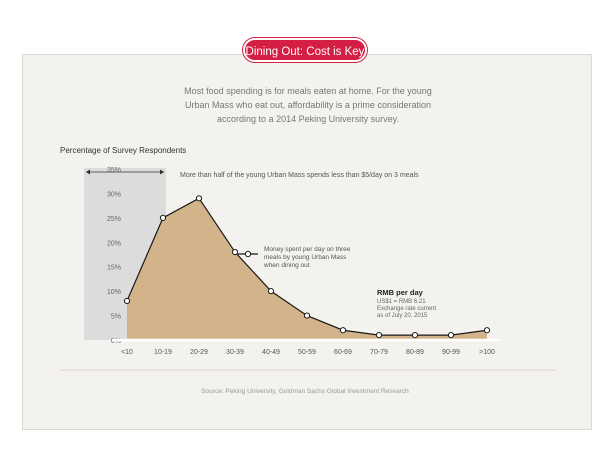 This screenshot has height=455, width=616. I want to click on y-tick-label: 0%, so click(116, 341).